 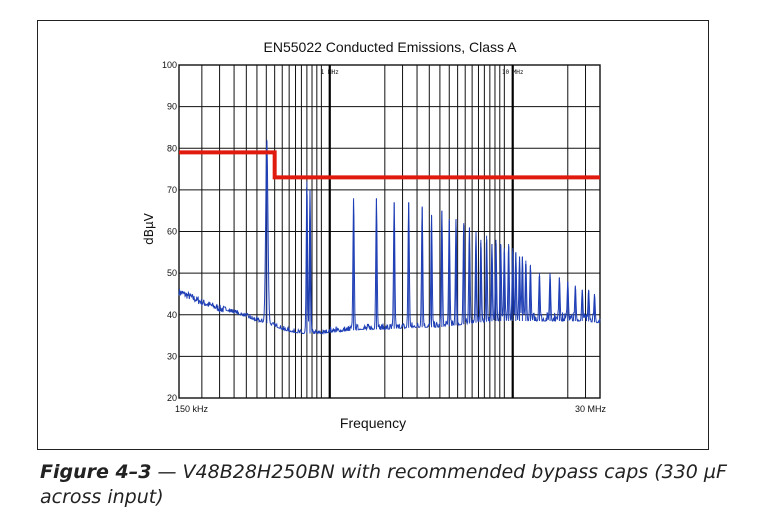 I want to click on chart-title: EN55022 Conducted Emissions, Class A, so click(x=391, y=47).